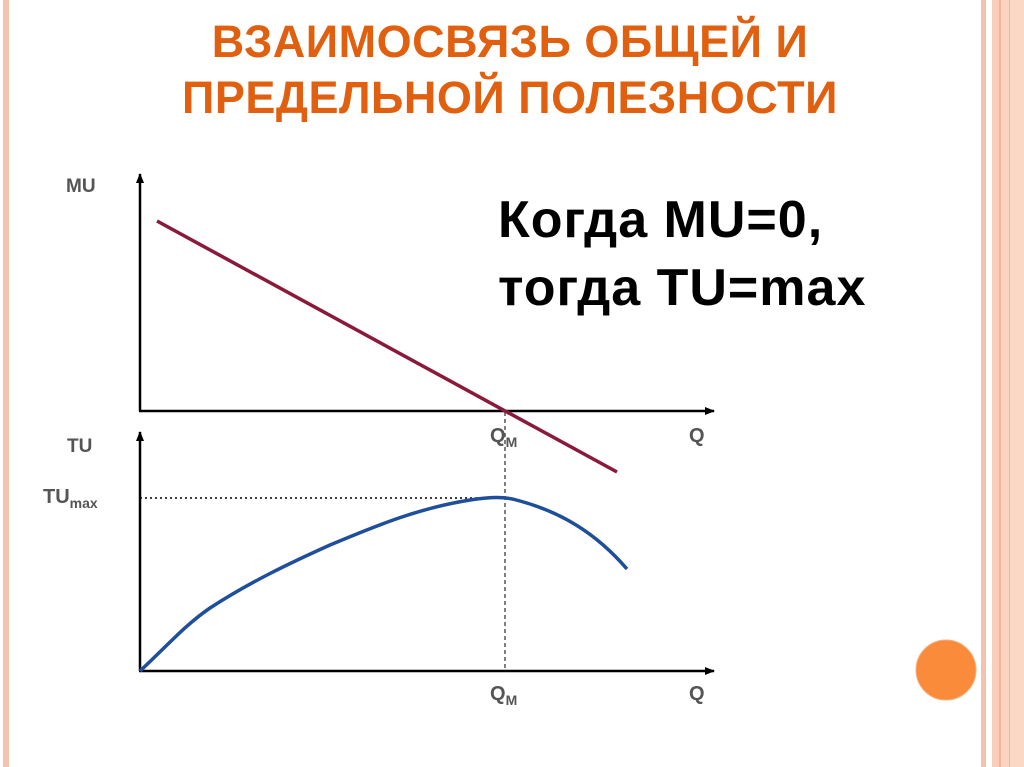  I want to click on statement-line1: Когда MU=0,, so click(661, 220).